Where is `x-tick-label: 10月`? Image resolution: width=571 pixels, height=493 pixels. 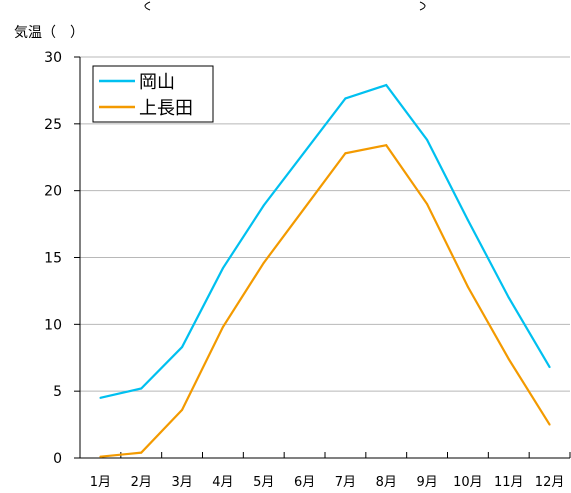 x-tick-label: 10月 is located at coordinates (468, 482).